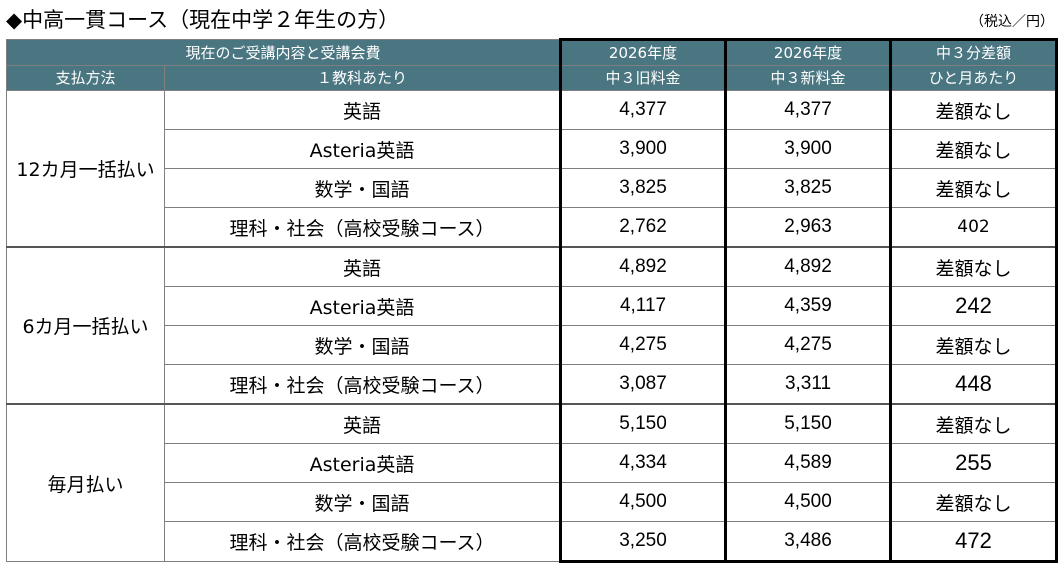 This screenshot has width=1064, height=570. I want to click on fee-difference: 242, so click(974, 306).